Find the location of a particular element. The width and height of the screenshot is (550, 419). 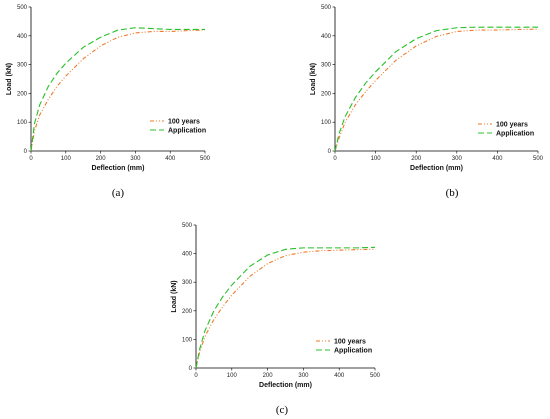

panel-label: (a) is located at coordinates (118, 193).